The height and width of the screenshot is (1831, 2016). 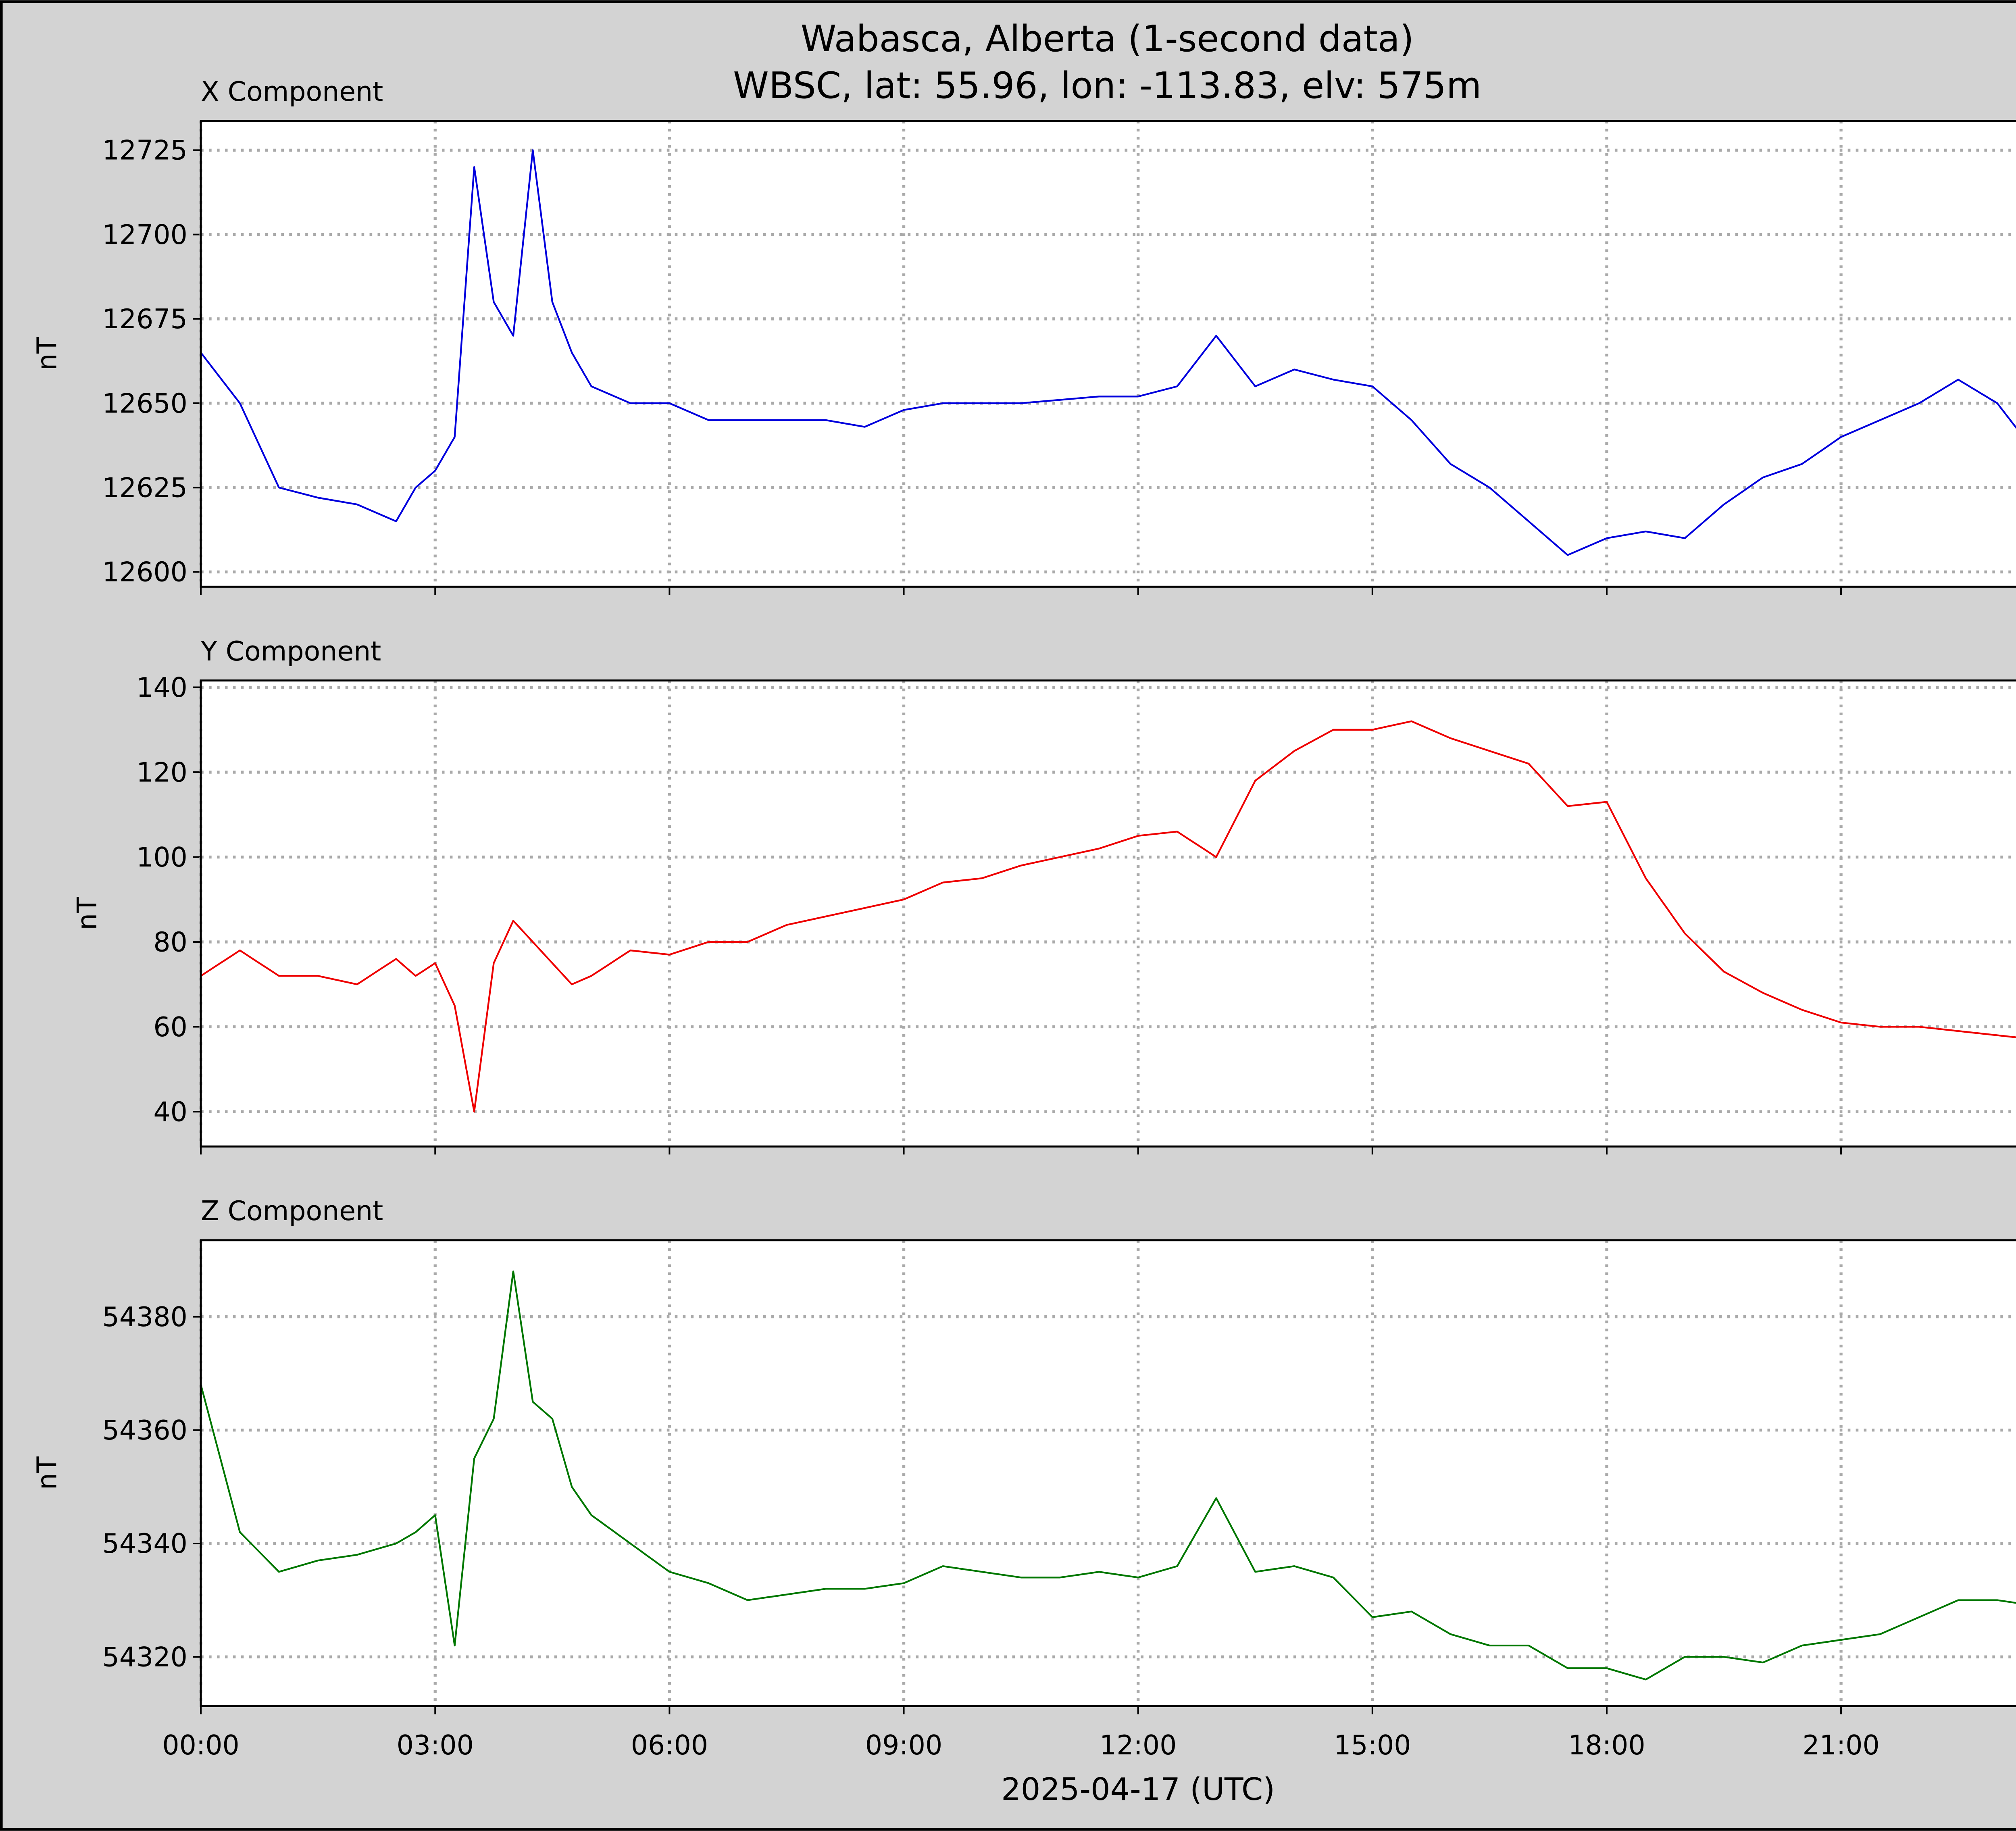 I want to click on y-tick-label: 120, so click(x=161, y=772).